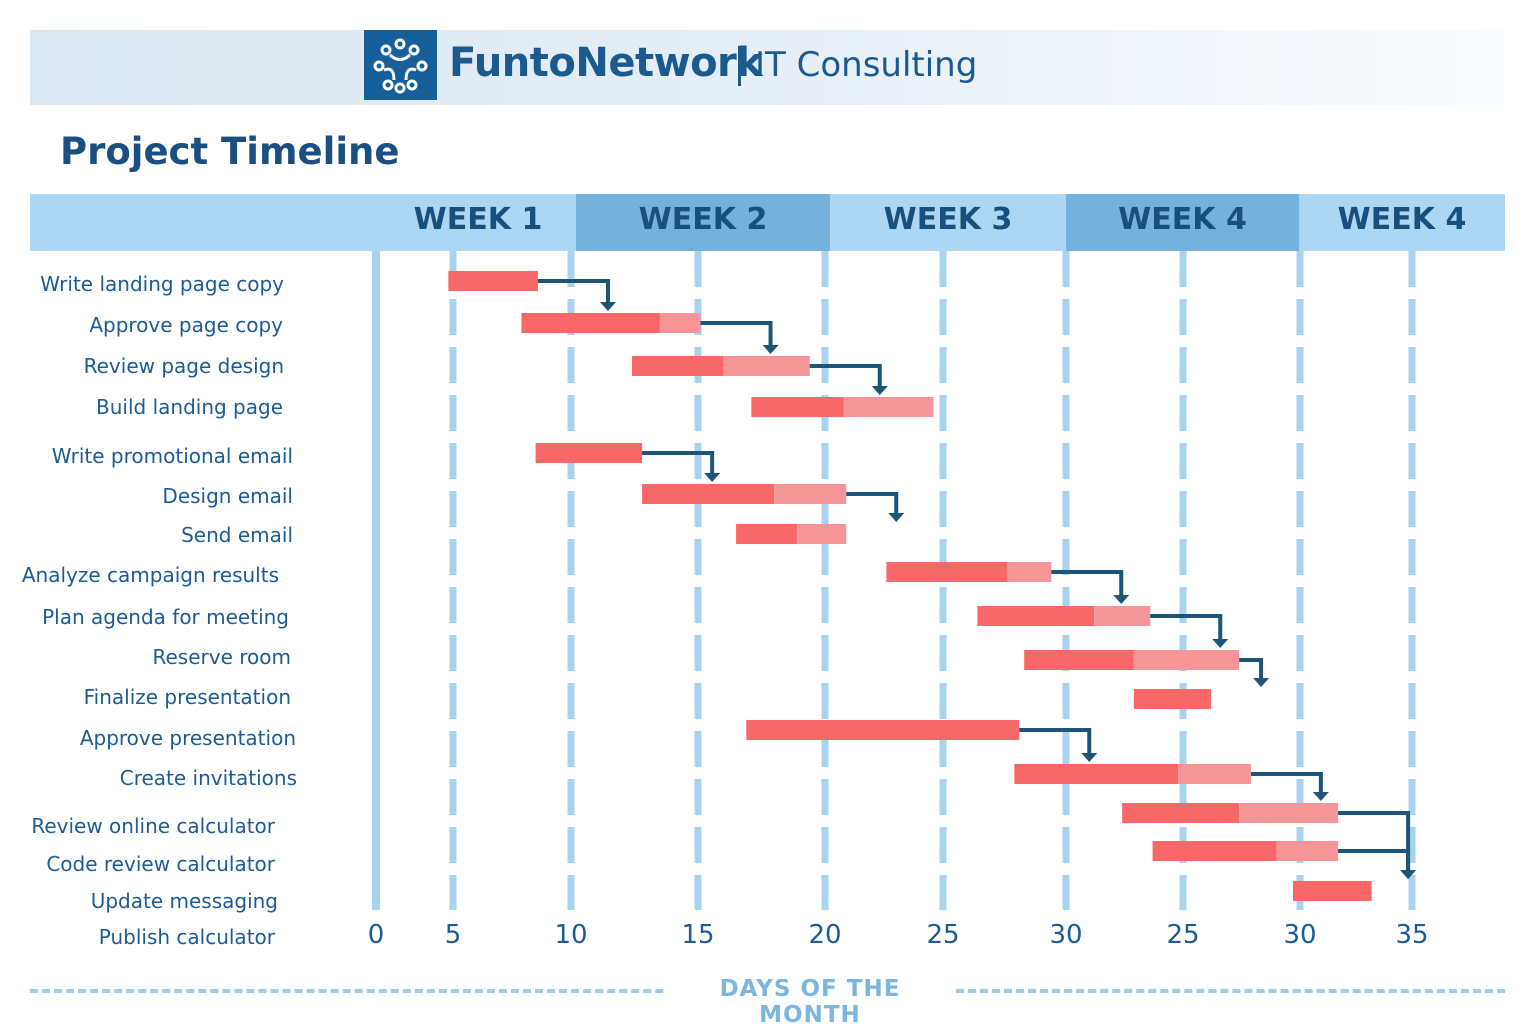  I want to click on task-label: Write landing page copy, so click(162, 284).